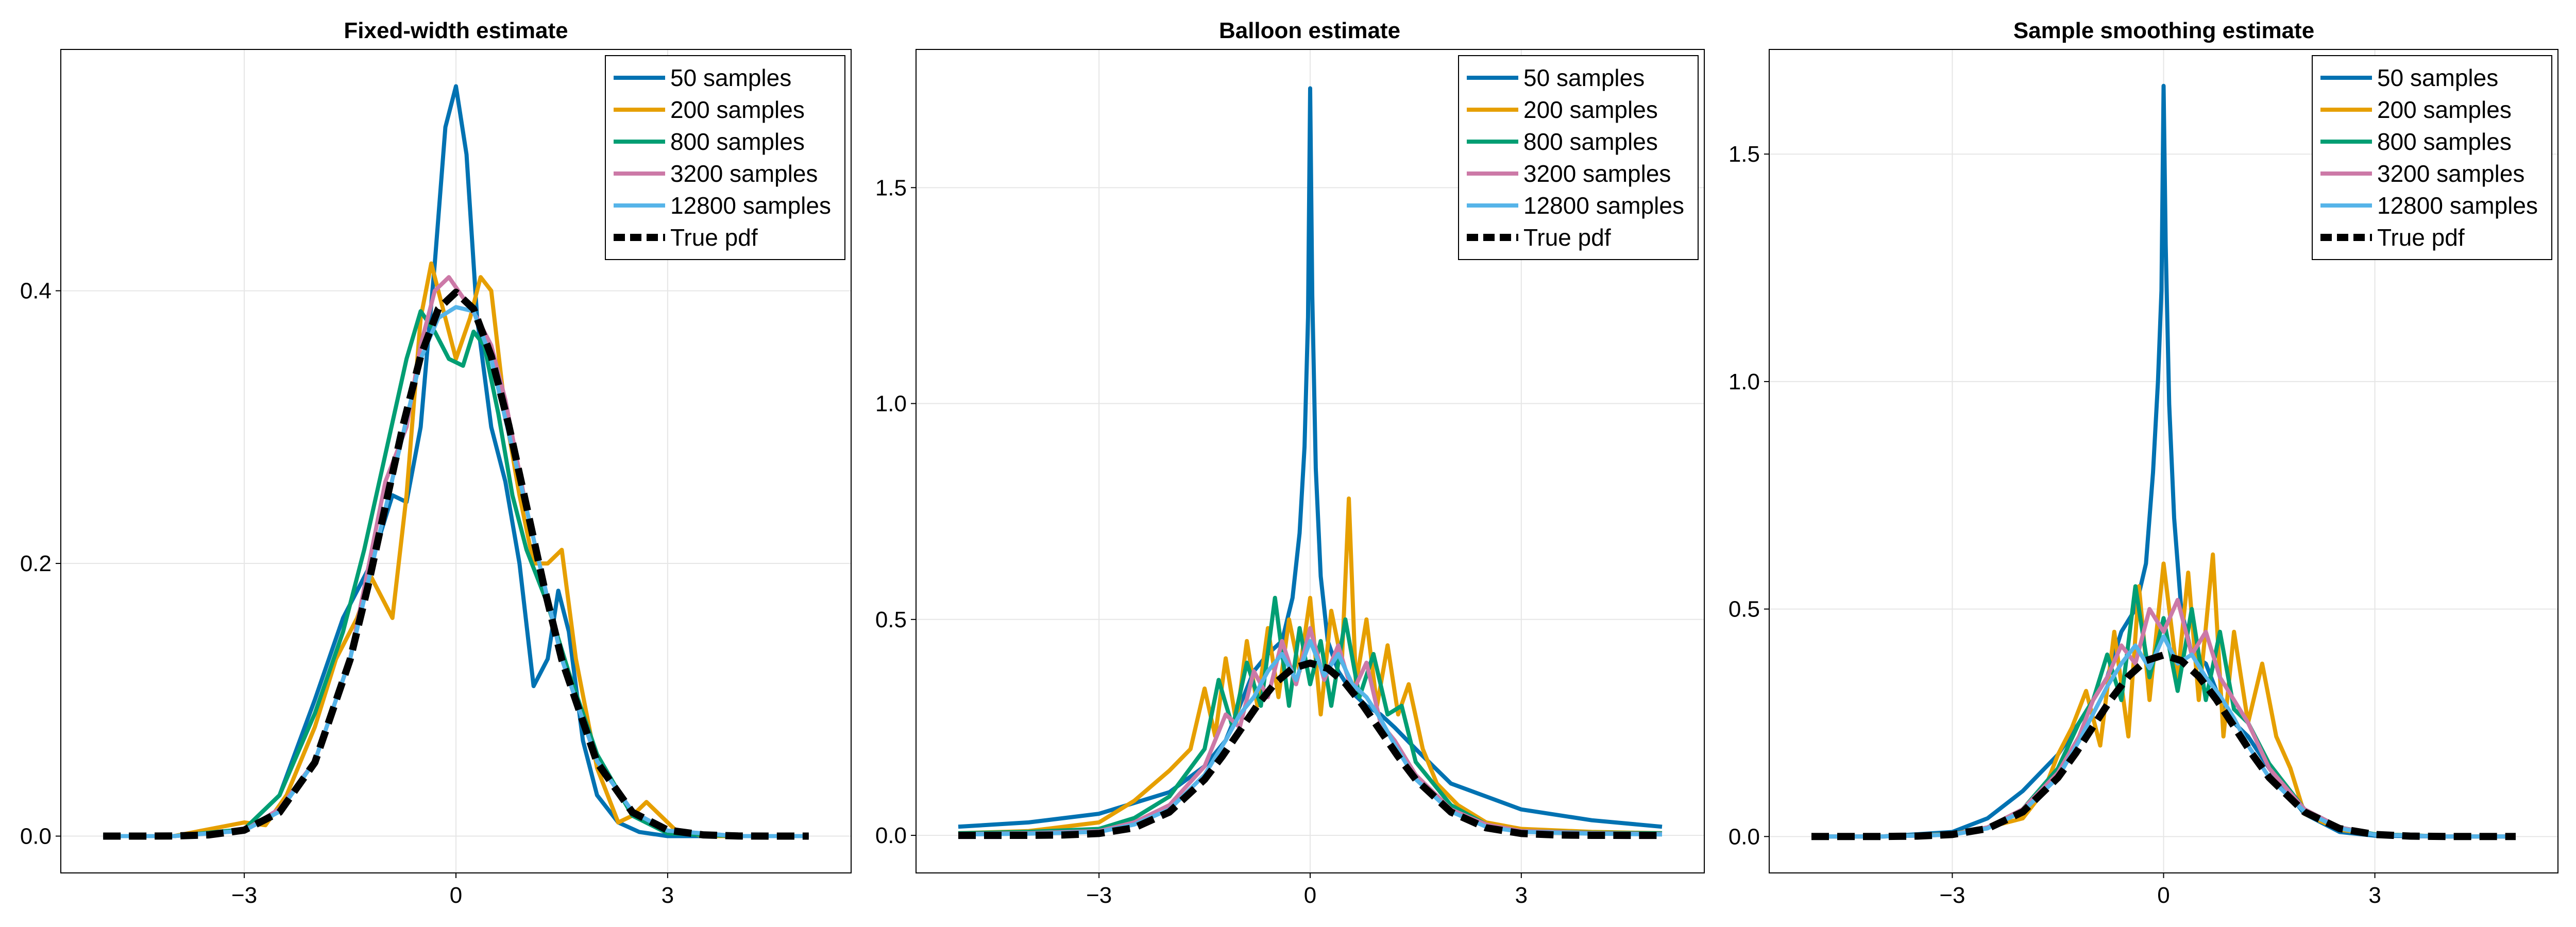 The width and height of the screenshot is (2576, 927). Describe the element at coordinates (36, 291) in the screenshot. I see `y-tick-label: 0.4` at that location.